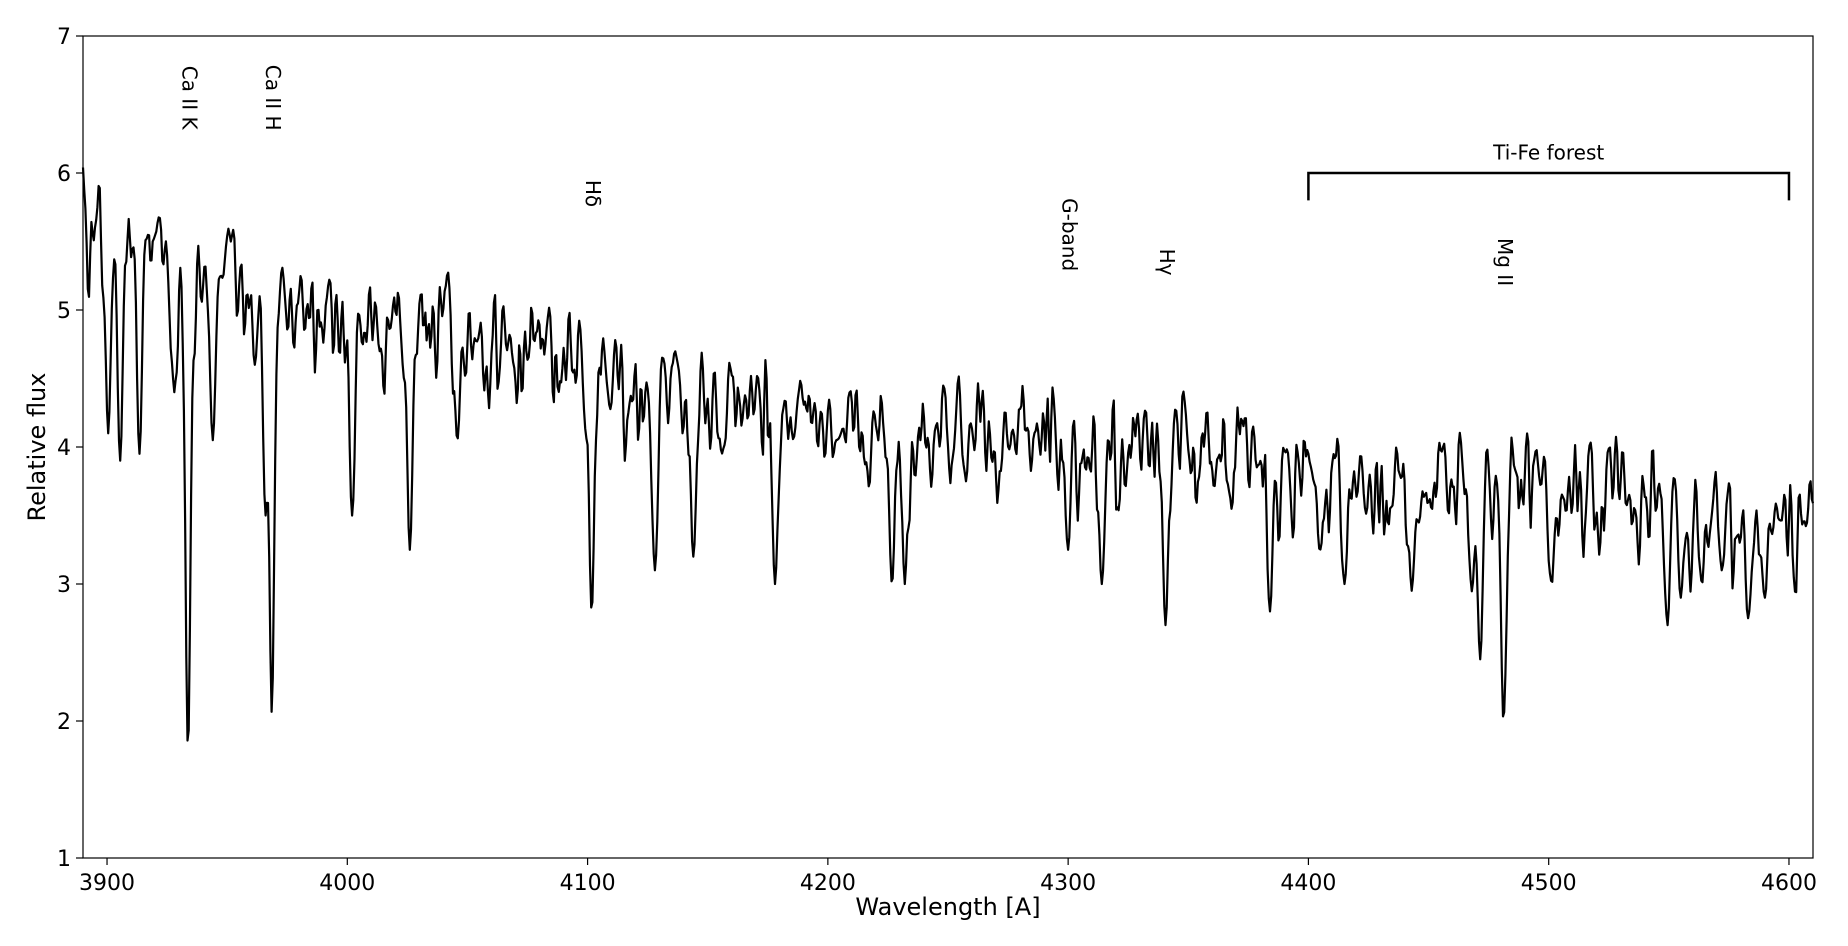 The height and width of the screenshot is (946, 1848). Describe the element at coordinates (37, 447) in the screenshot. I see `y-axis-label: Relative flux` at that location.